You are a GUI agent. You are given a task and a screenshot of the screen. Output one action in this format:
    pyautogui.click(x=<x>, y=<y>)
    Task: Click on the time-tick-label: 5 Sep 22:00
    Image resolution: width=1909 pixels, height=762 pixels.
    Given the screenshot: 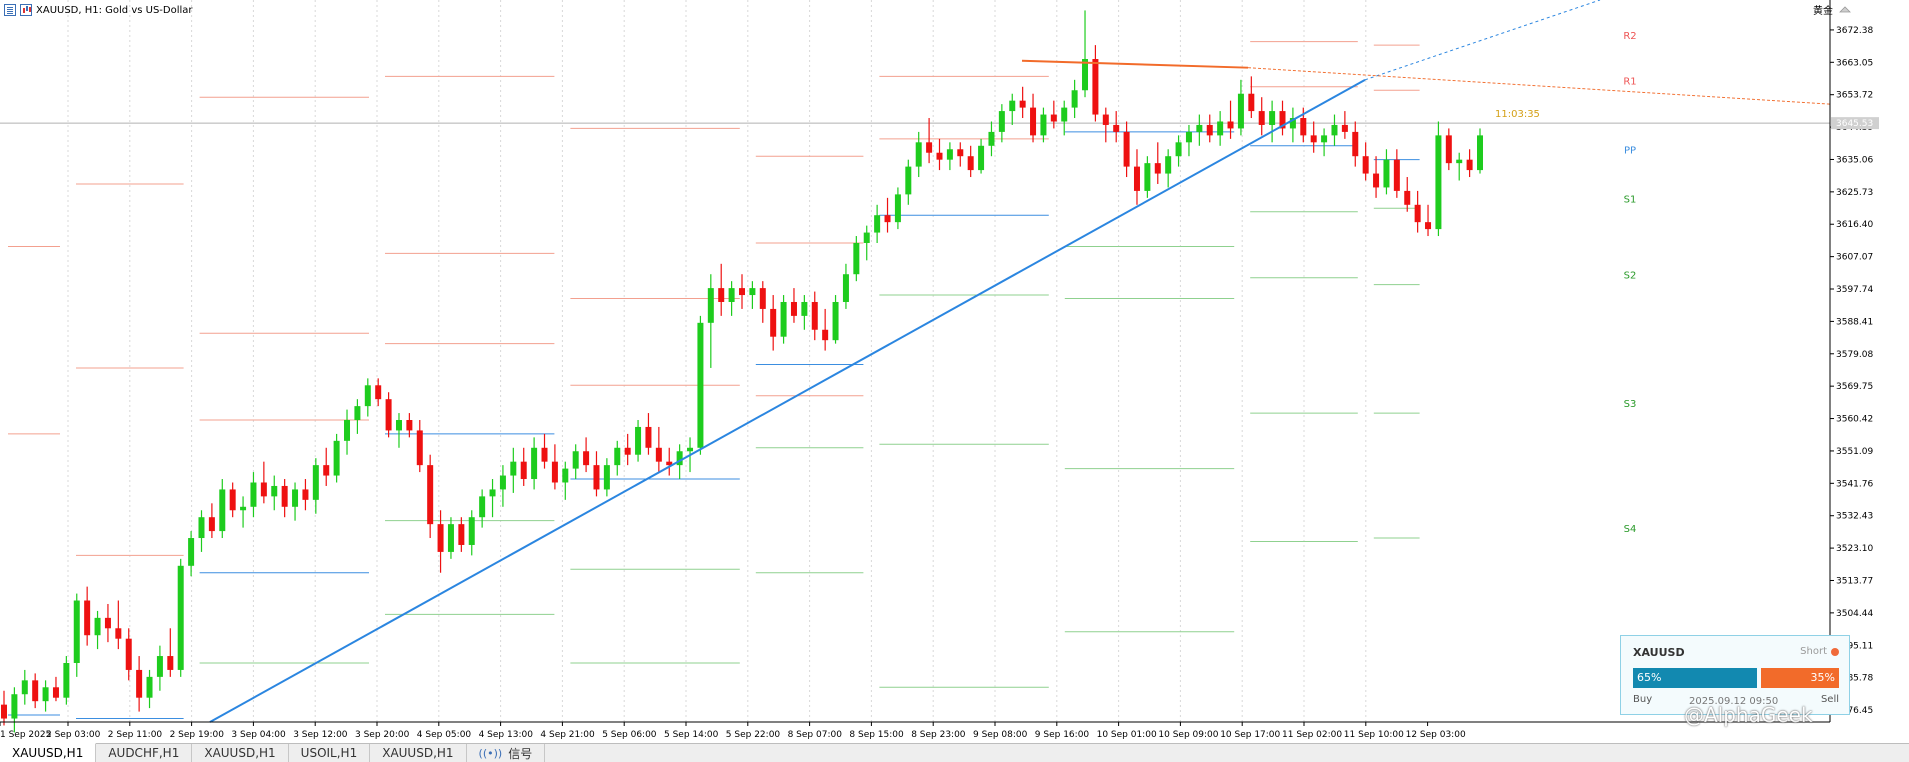 What is the action you would take?
    pyautogui.click(x=753, y=735)
    